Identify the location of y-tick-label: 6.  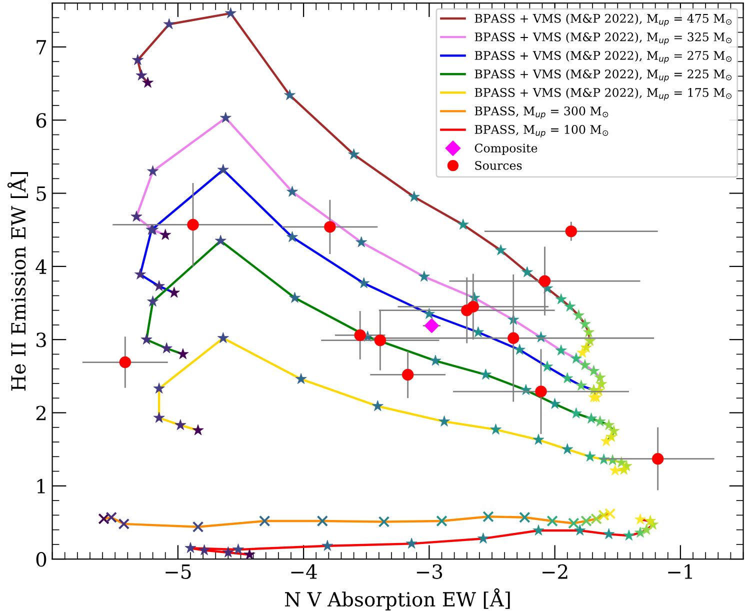
(41, 120).